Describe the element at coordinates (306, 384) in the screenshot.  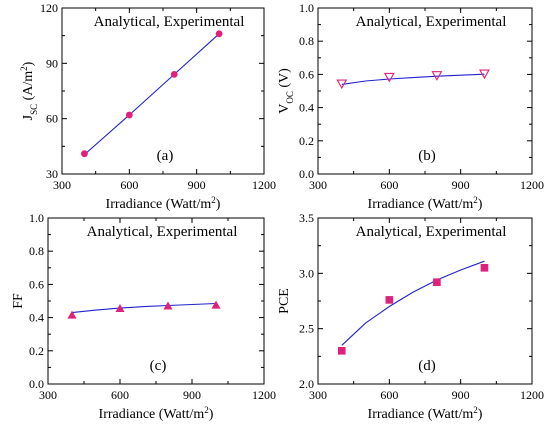
I see `y-tick-label: 2.0` at that location.